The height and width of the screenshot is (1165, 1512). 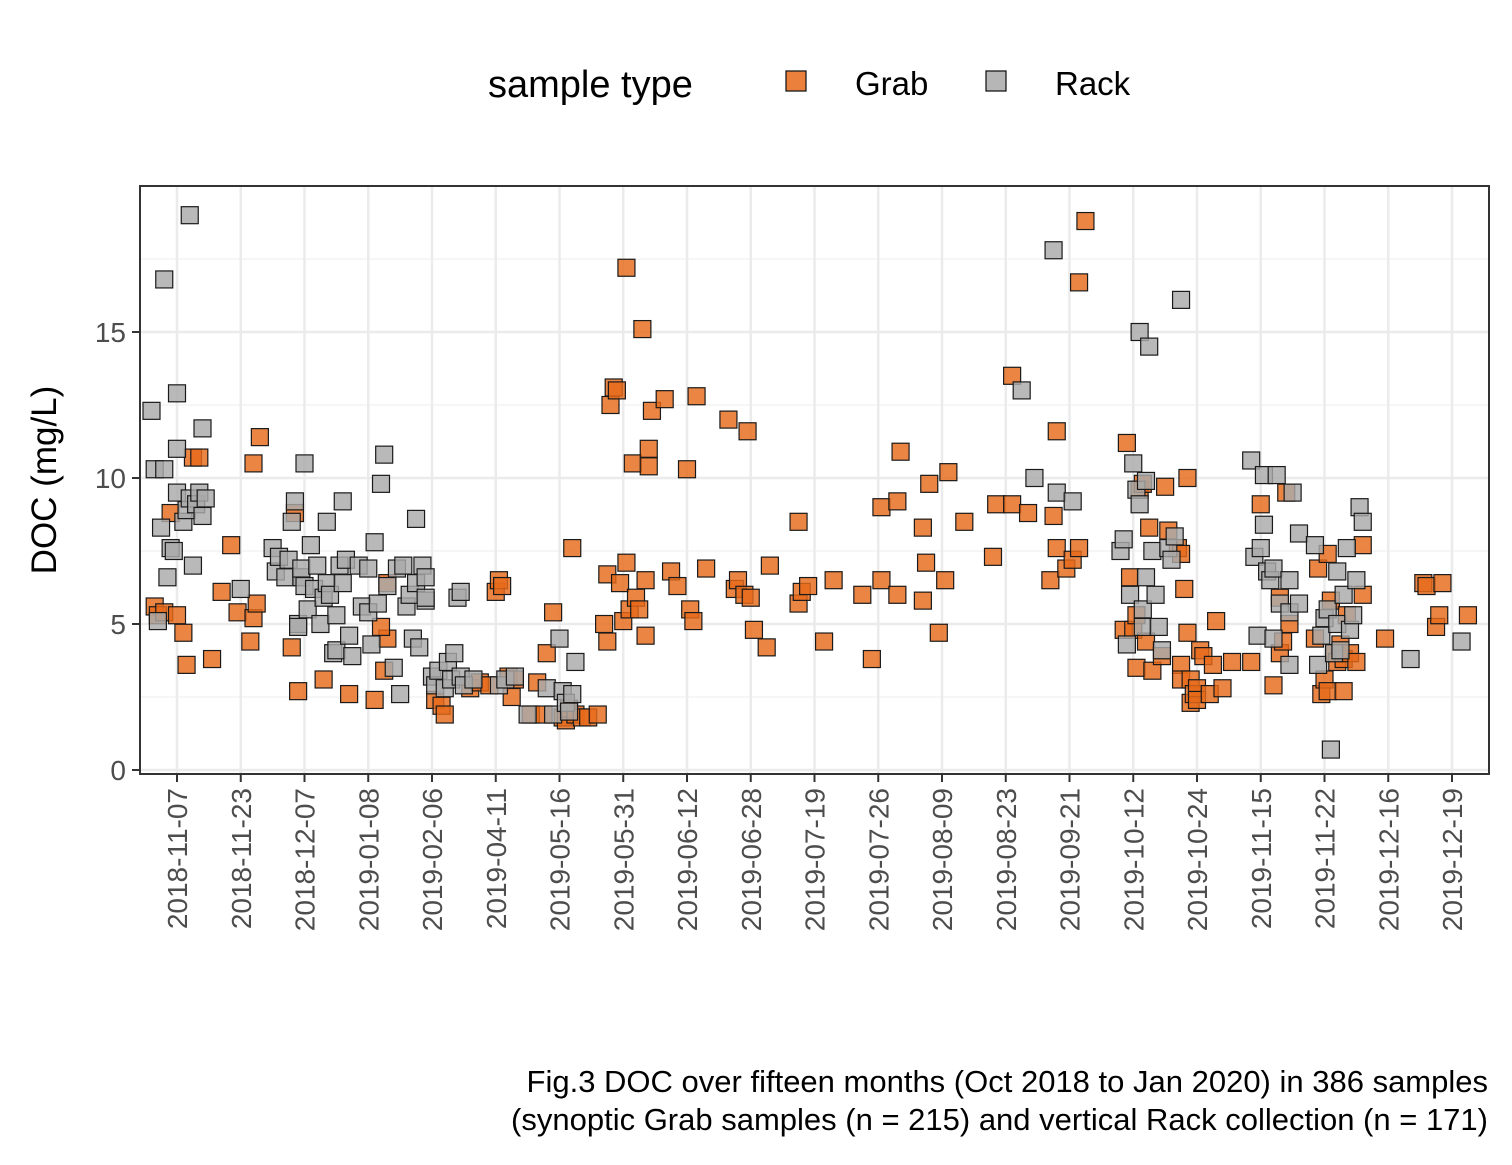 What do you see at coordinates (305, 859) in the screenshot?
I see `x-tick-label: 2018-12-07` at bounding box center [305, 859].